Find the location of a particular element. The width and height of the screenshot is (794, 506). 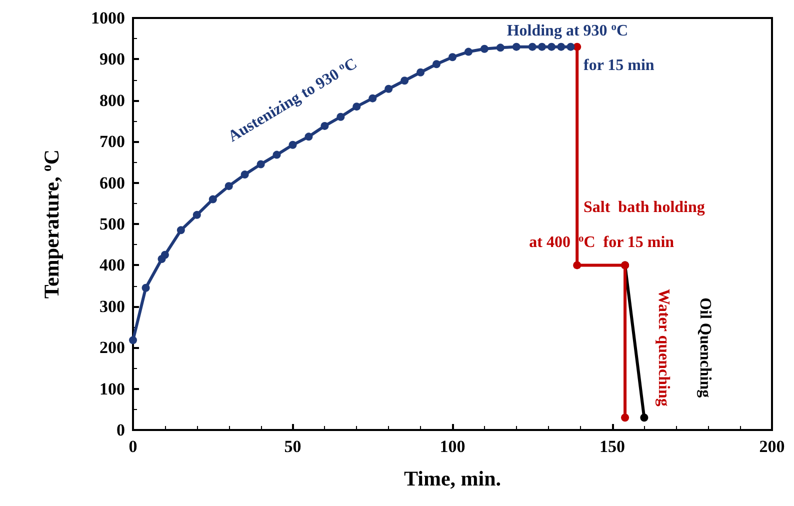

y-tick-label: 700 is located at coordinates (112, 142).